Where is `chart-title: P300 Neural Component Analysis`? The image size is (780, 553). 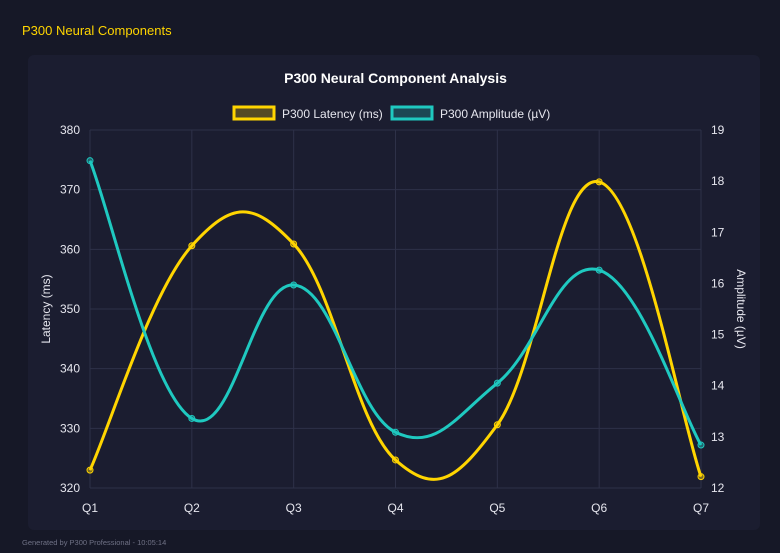 chart-title: P300 Neural Component Analysis is located at coordinates (395, 78).